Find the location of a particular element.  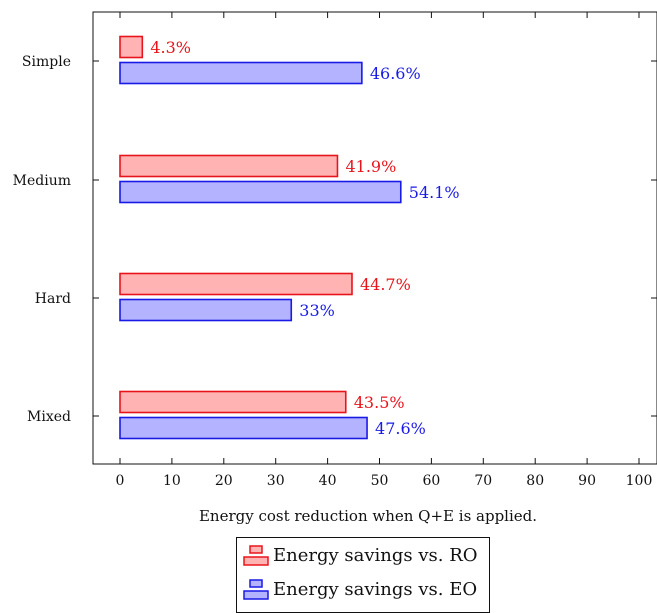

legend-entry-eo: Energy savings vs. EO is located at coordinates (365, 590).